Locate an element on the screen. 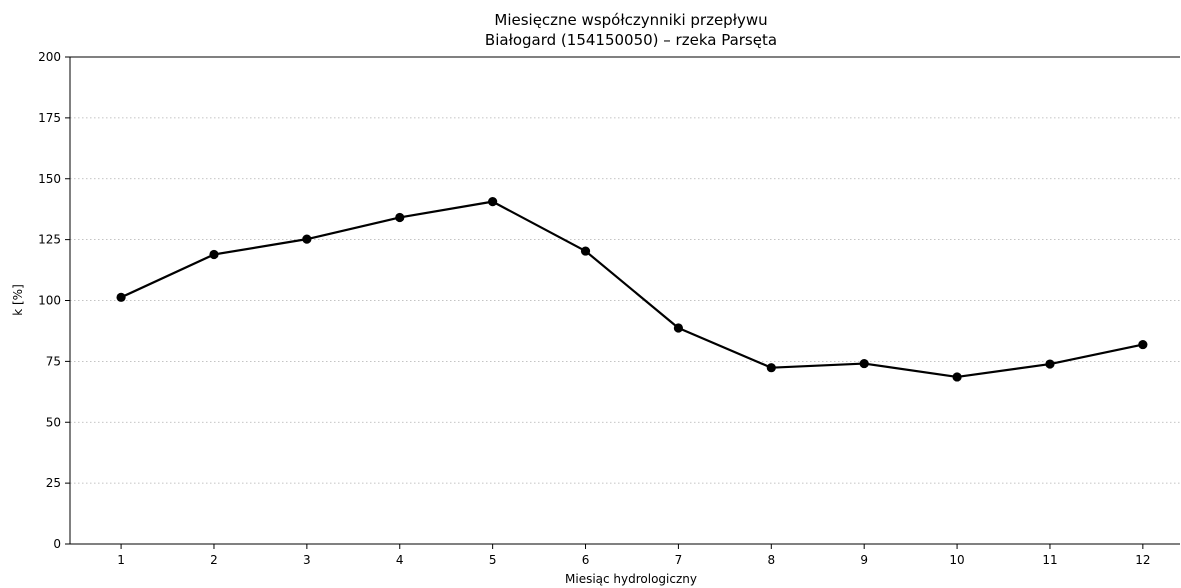 This screenshot has height=588, width=1181. y-axis-label: k [%] is located at coordinates (18, 300).